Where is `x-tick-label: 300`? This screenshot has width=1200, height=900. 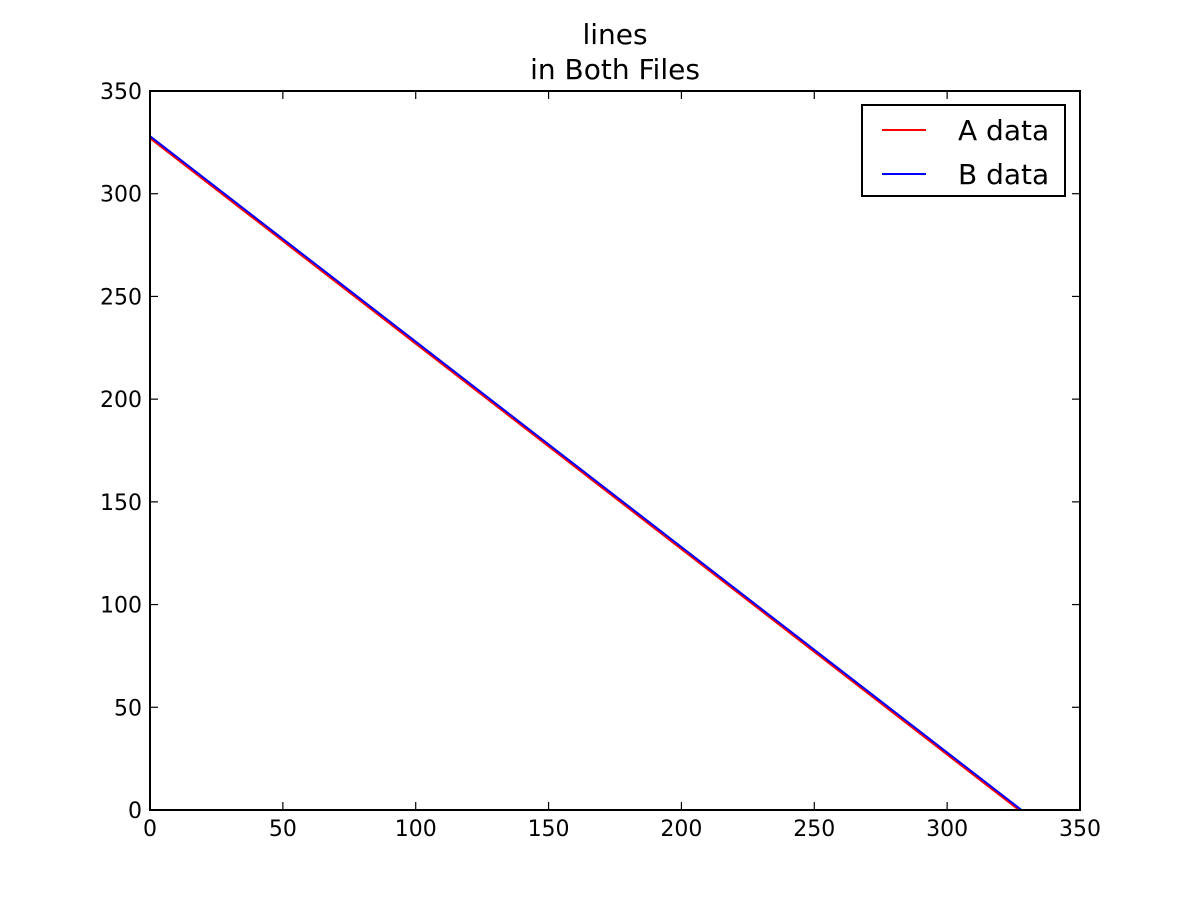
x-tick-label: 300 is located at coordinates (947, 829).